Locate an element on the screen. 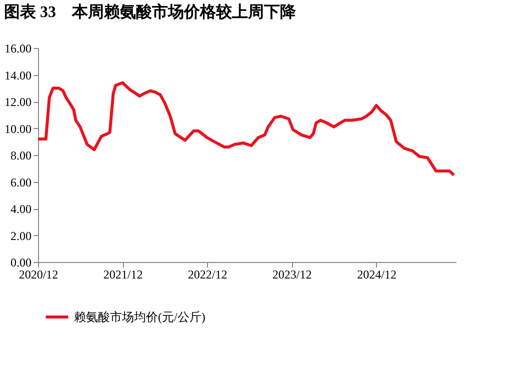  y-tick-label: 12.00 is located at coordinates (18, 102).